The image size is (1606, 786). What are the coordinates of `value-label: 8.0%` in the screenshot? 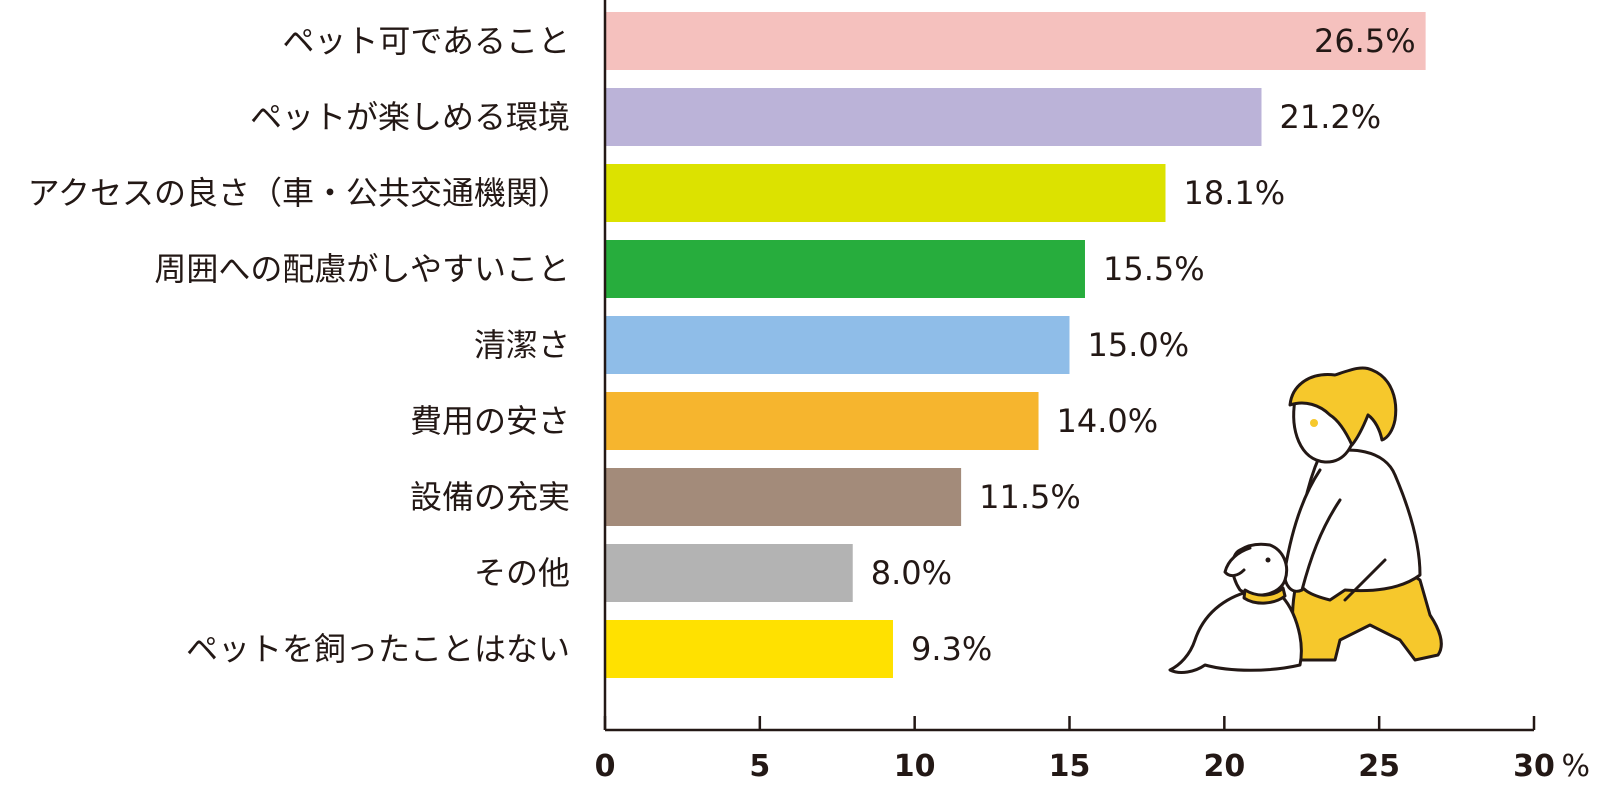 It's located at (911, 573).